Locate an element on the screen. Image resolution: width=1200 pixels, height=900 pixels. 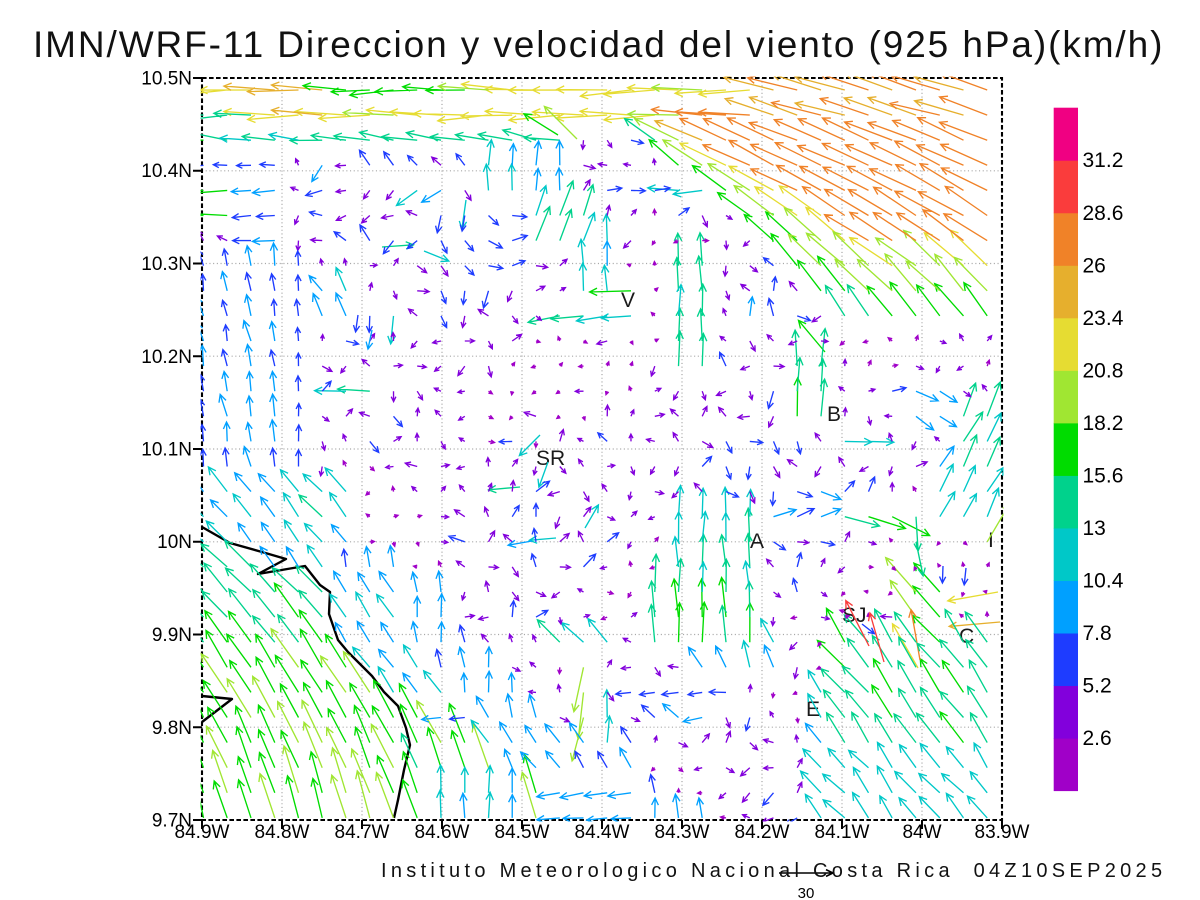
svg-text: 84W is located at coordinates (921, 832).